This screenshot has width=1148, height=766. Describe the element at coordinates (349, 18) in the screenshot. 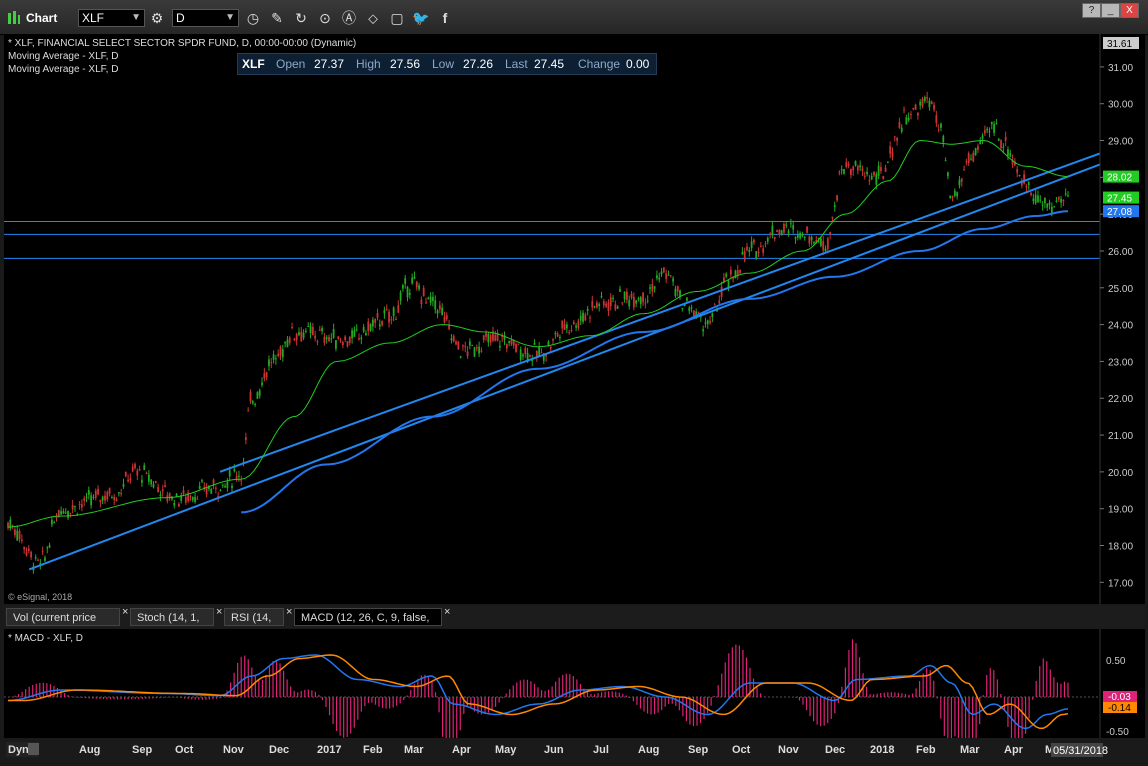

I see `alert-icon: Ⓐ` at that location.